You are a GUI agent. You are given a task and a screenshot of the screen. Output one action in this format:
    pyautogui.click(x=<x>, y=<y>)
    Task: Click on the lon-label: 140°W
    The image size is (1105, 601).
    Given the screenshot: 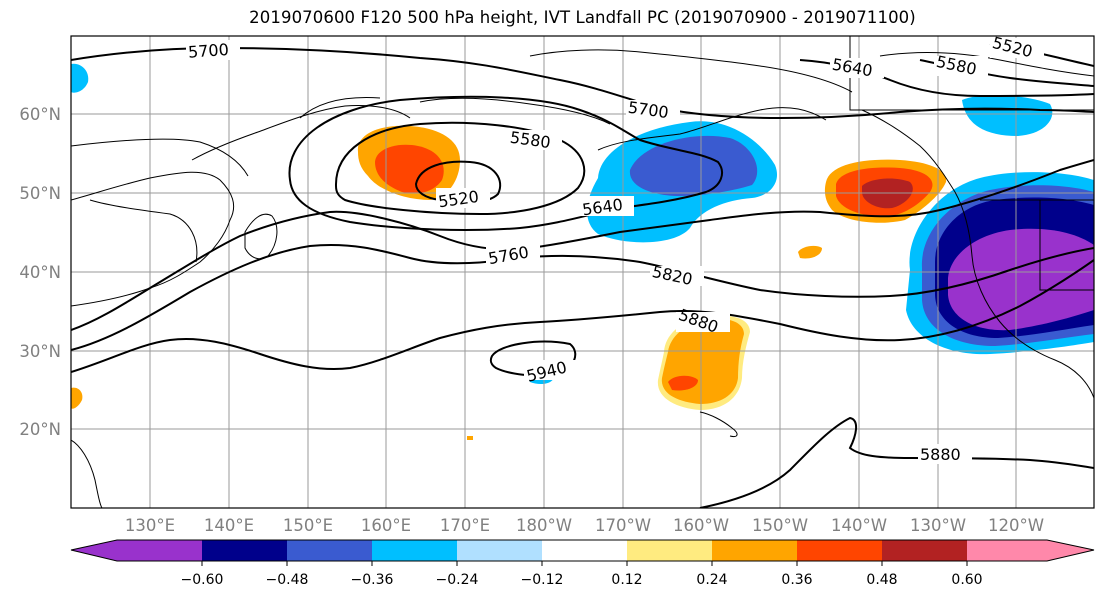 What is the action you would take?
    pyautogui.click(x=859, y=525)
    